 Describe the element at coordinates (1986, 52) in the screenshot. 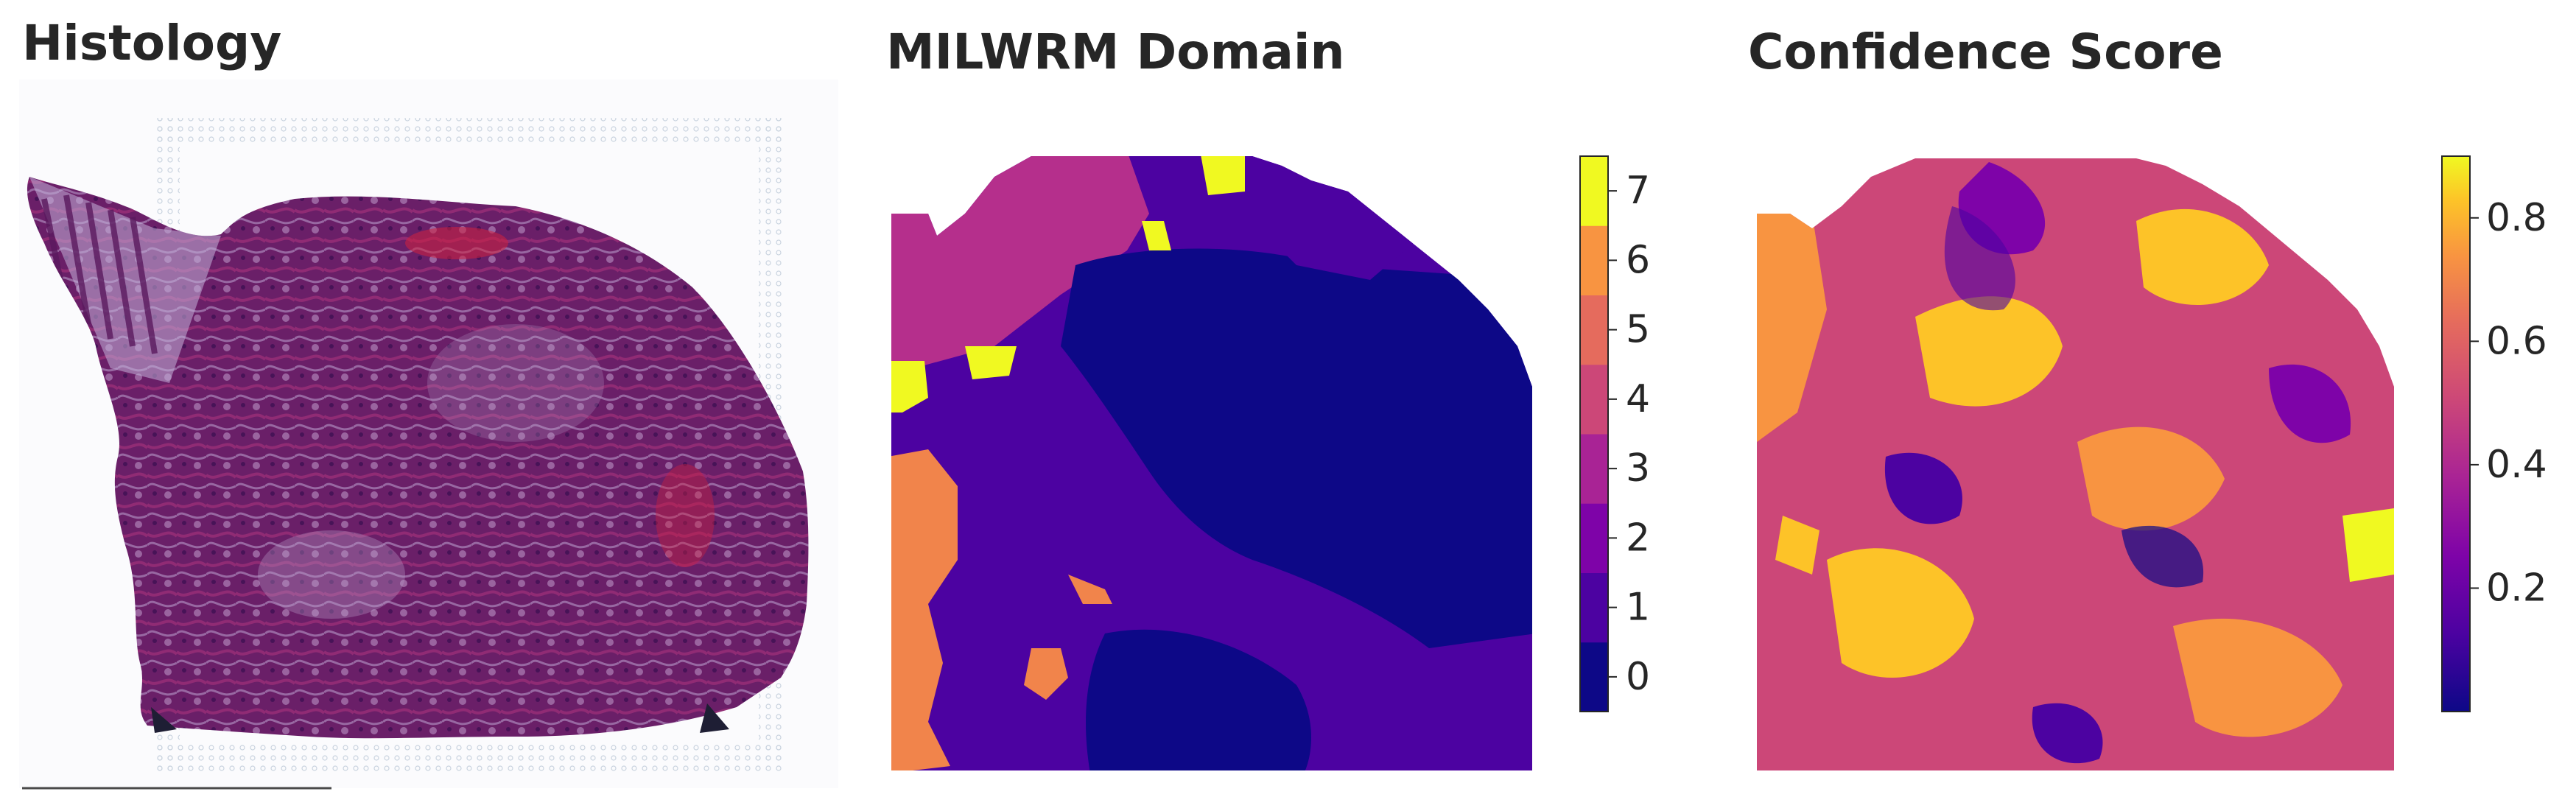

I see `confidence-title: Confidence Score` at that location.